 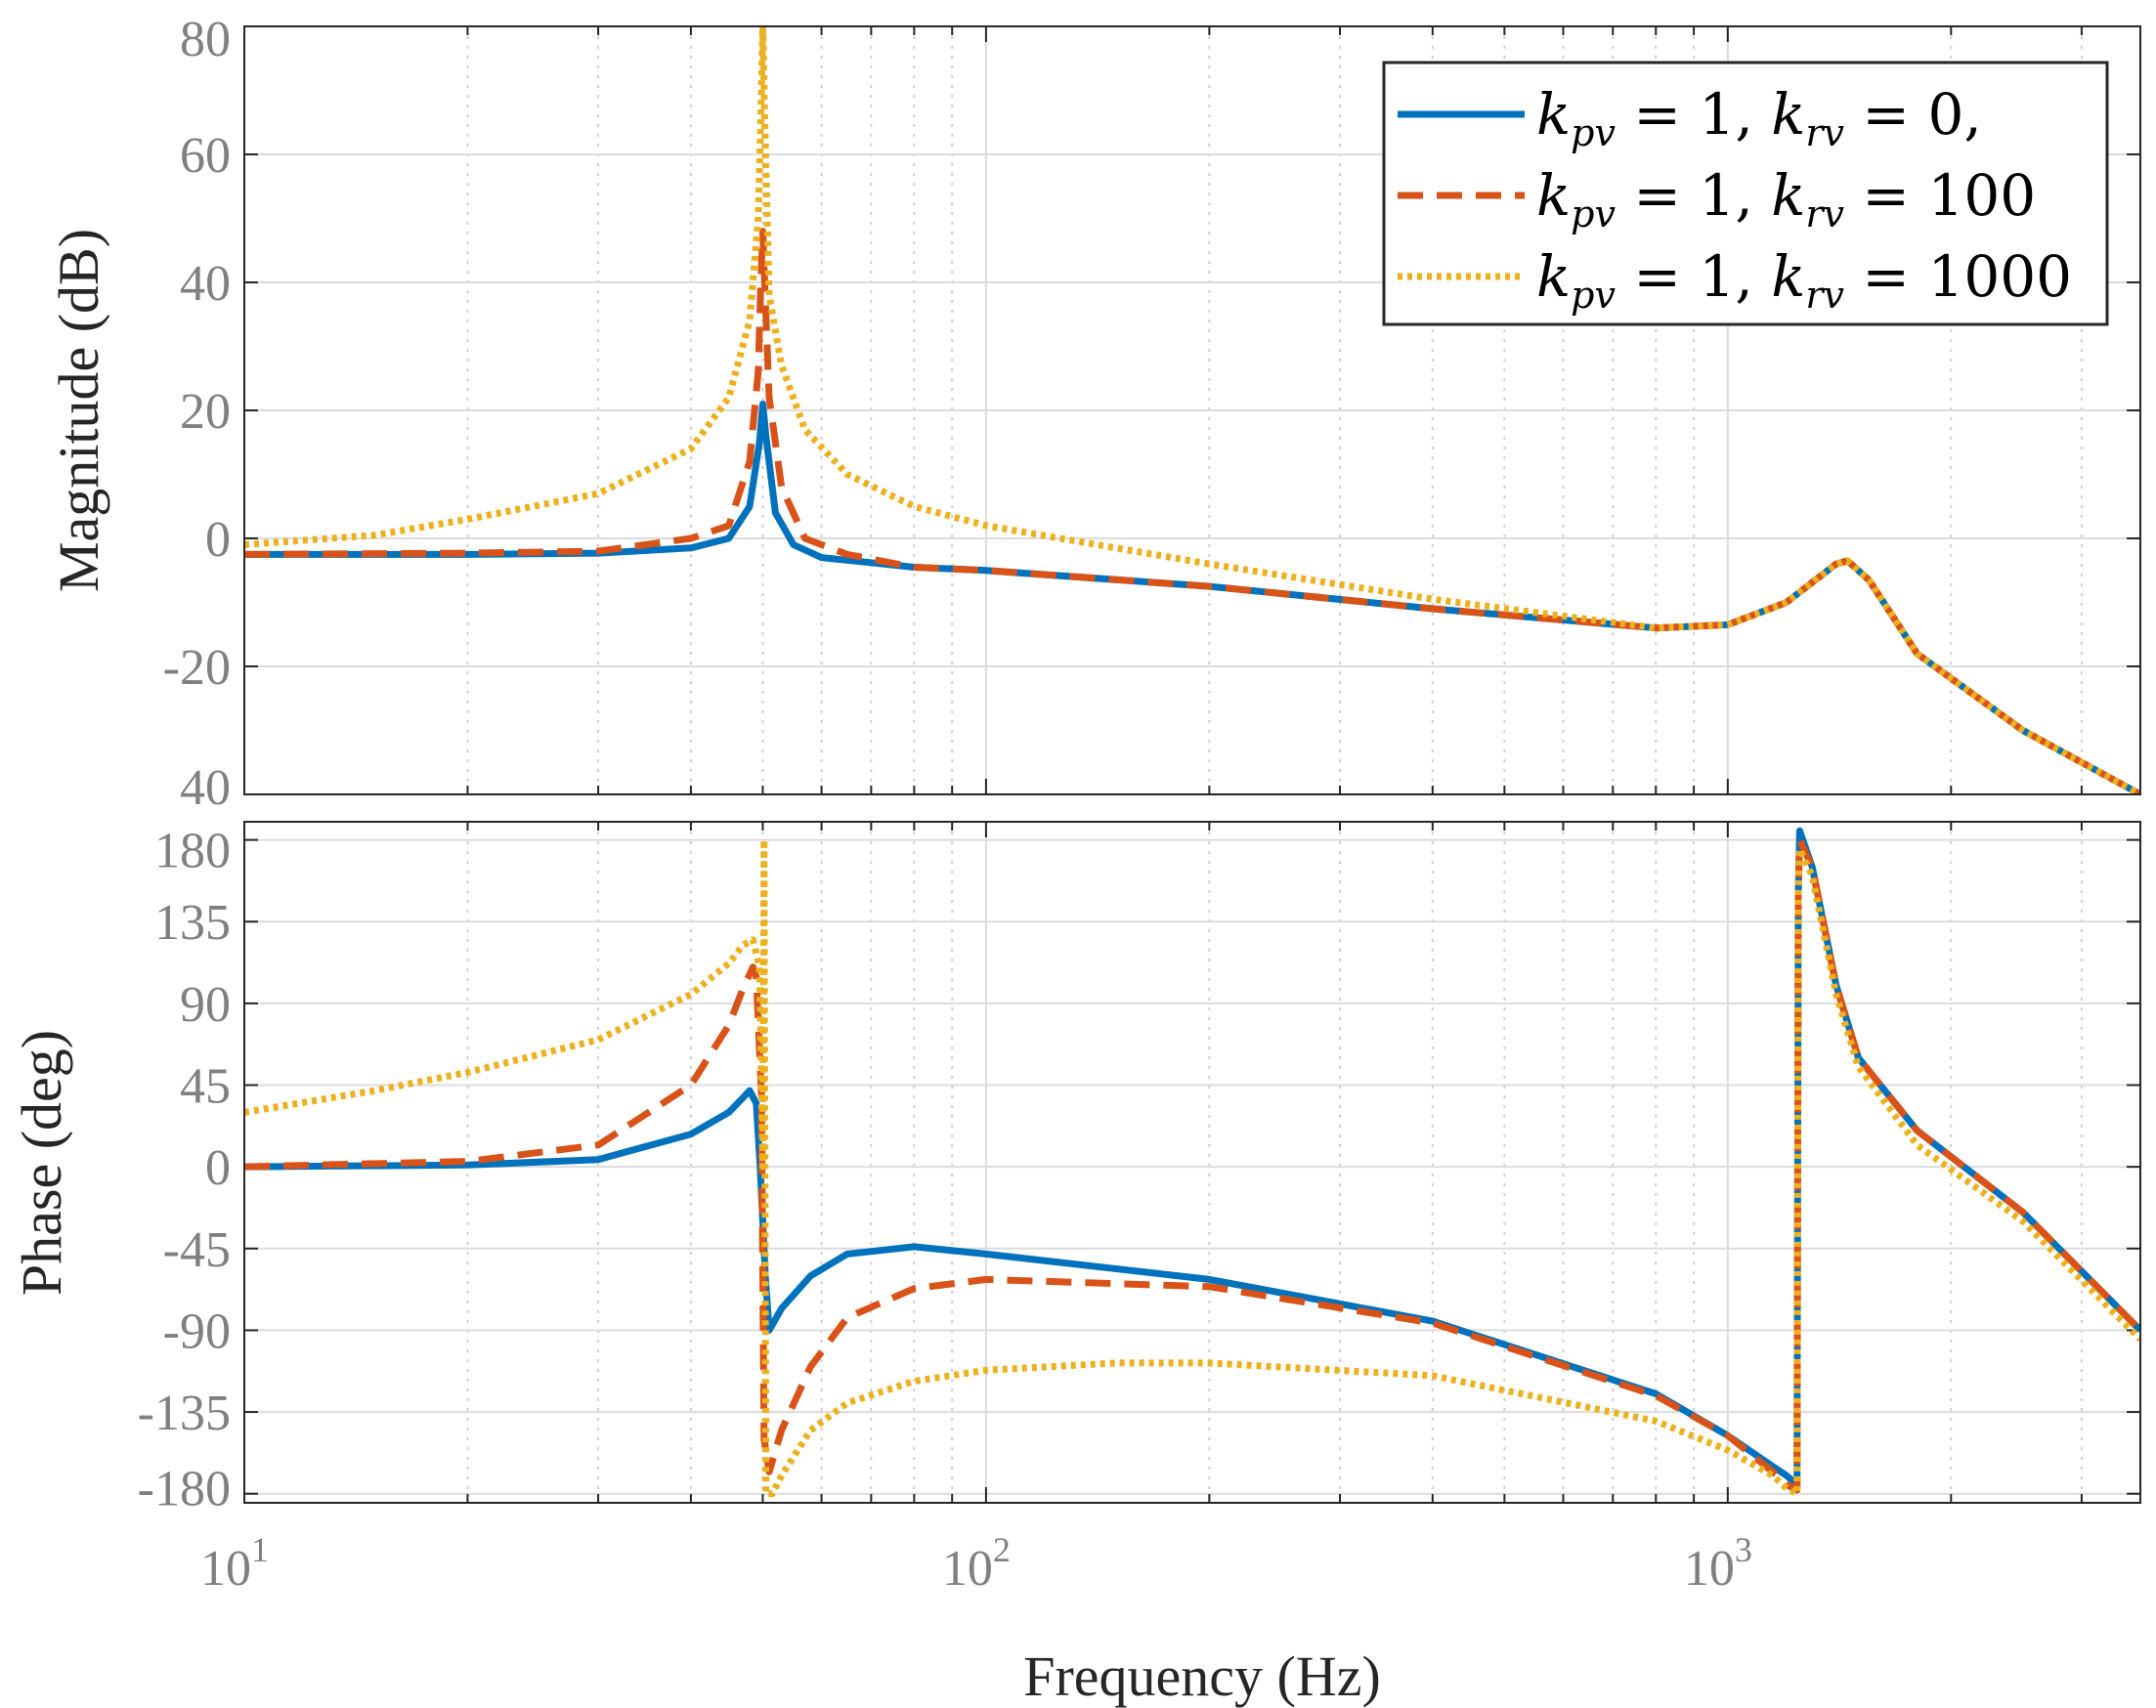 What do you see at coordinates (235, 1563) in the screenshot?
I see `x-tick-label: 10¹` at bounding box center [235, 1563].